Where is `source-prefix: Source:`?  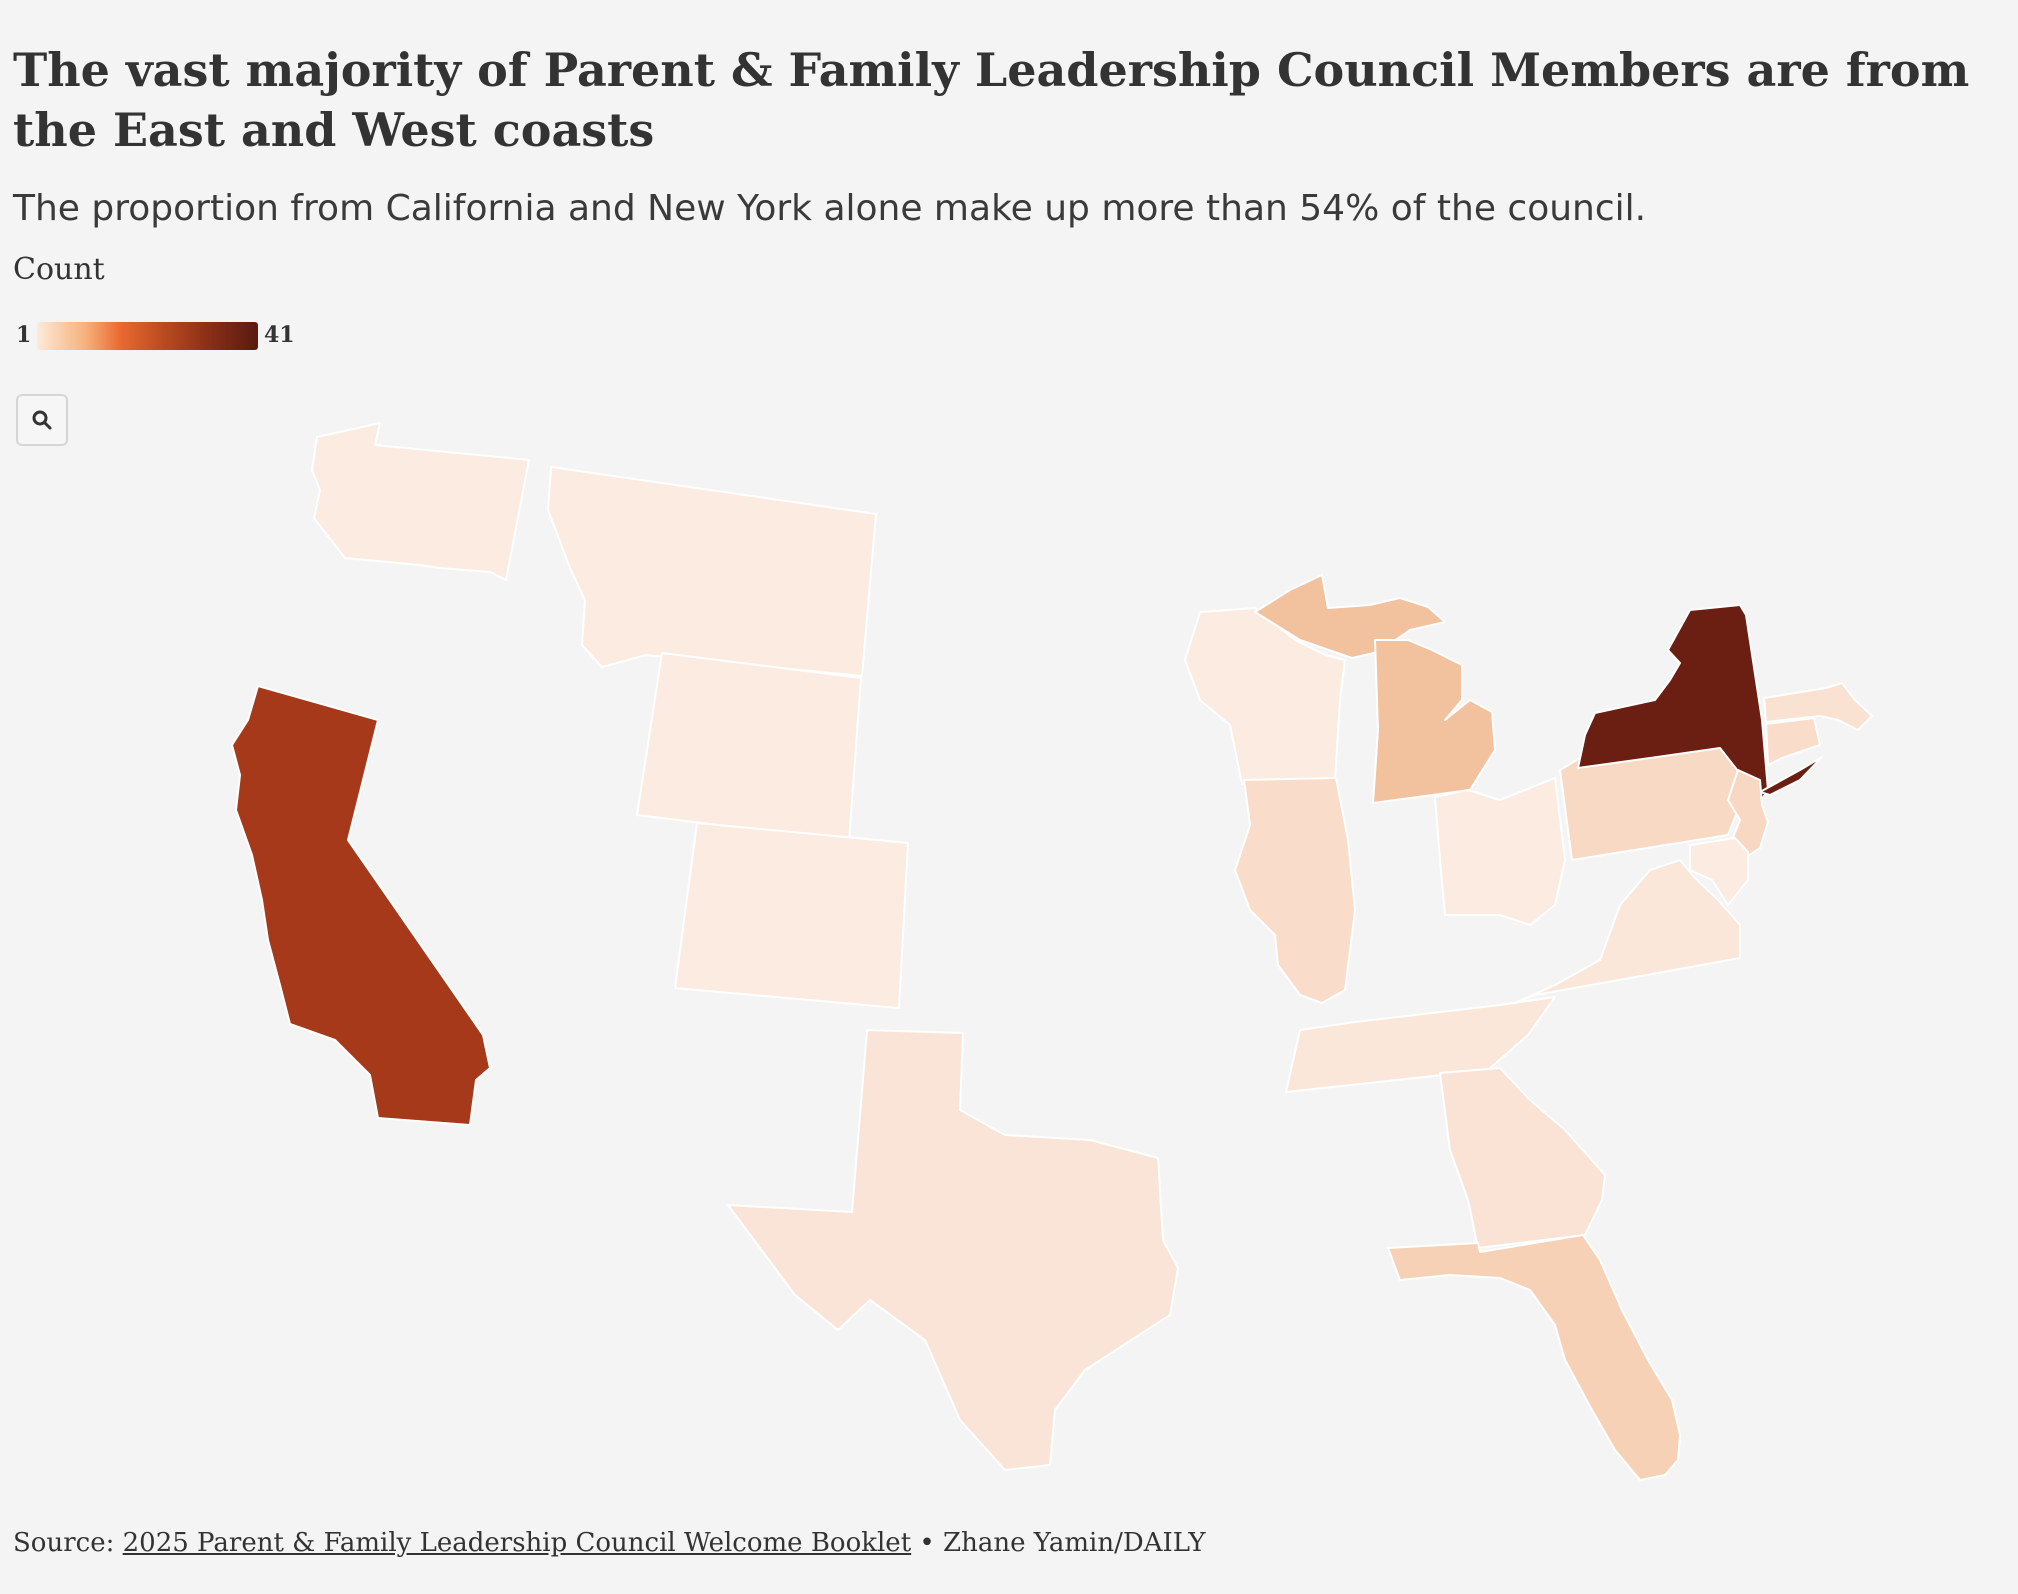
source-prefix: Source: is located at coordinates (68, 1543).